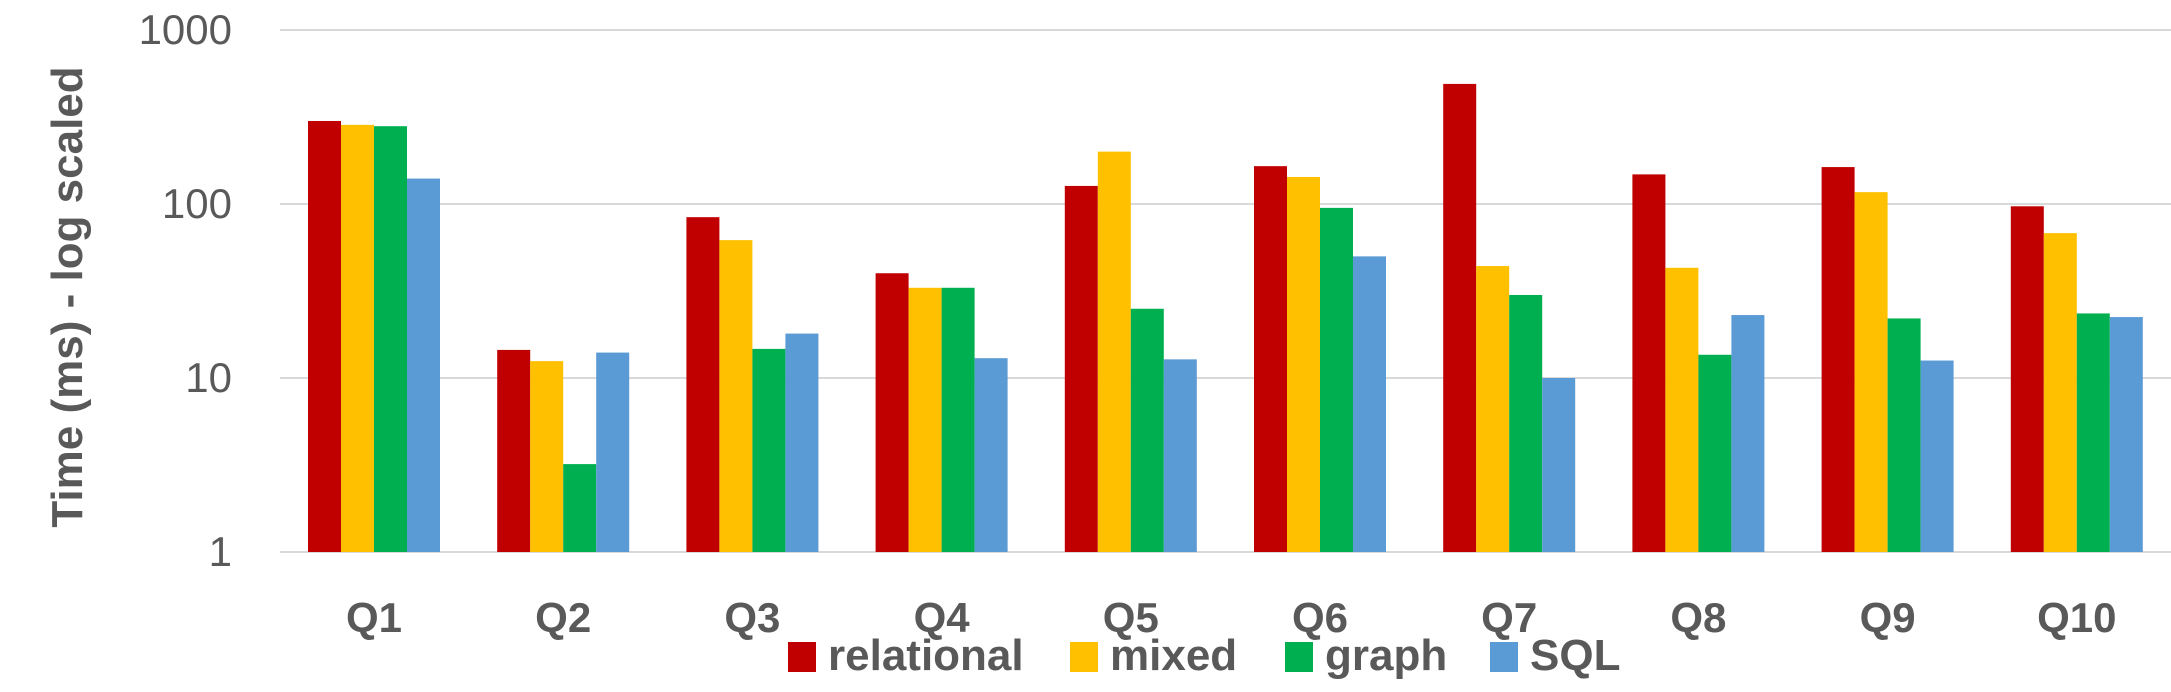  What do you see at coordinates (736, 396) in the screenshot?
I see `bar-mixed-q3` at bounding box center [736, 396].